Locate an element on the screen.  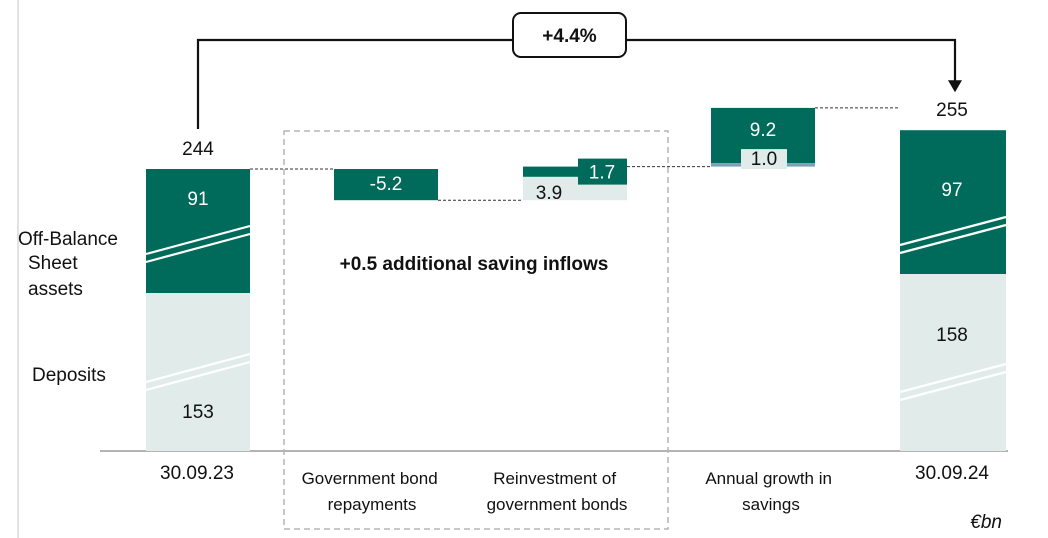
label-reinvestment-light: 3.9 is located at coordinates (549, 193).